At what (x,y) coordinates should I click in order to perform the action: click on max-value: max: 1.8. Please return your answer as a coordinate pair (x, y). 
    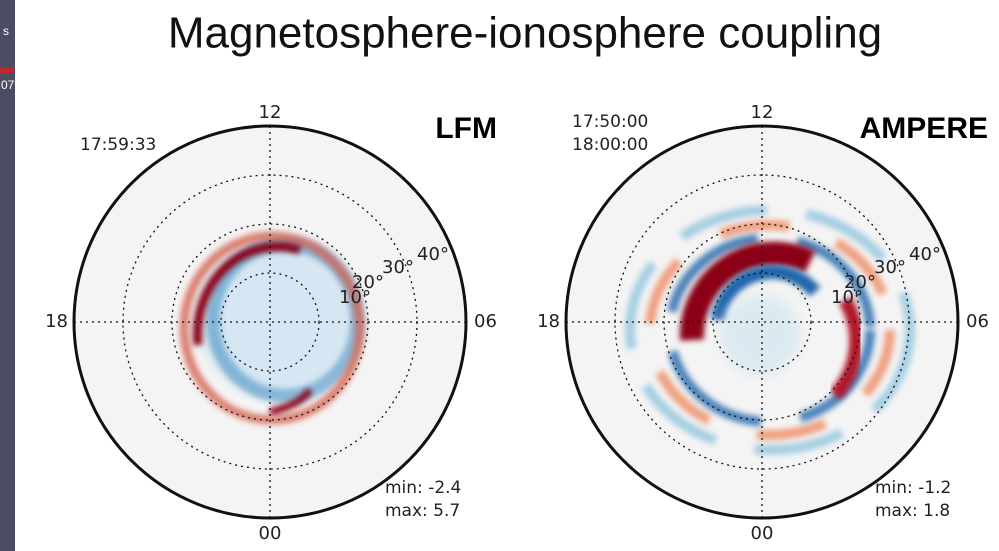
    Looking at the image, I should click on (912, 511).